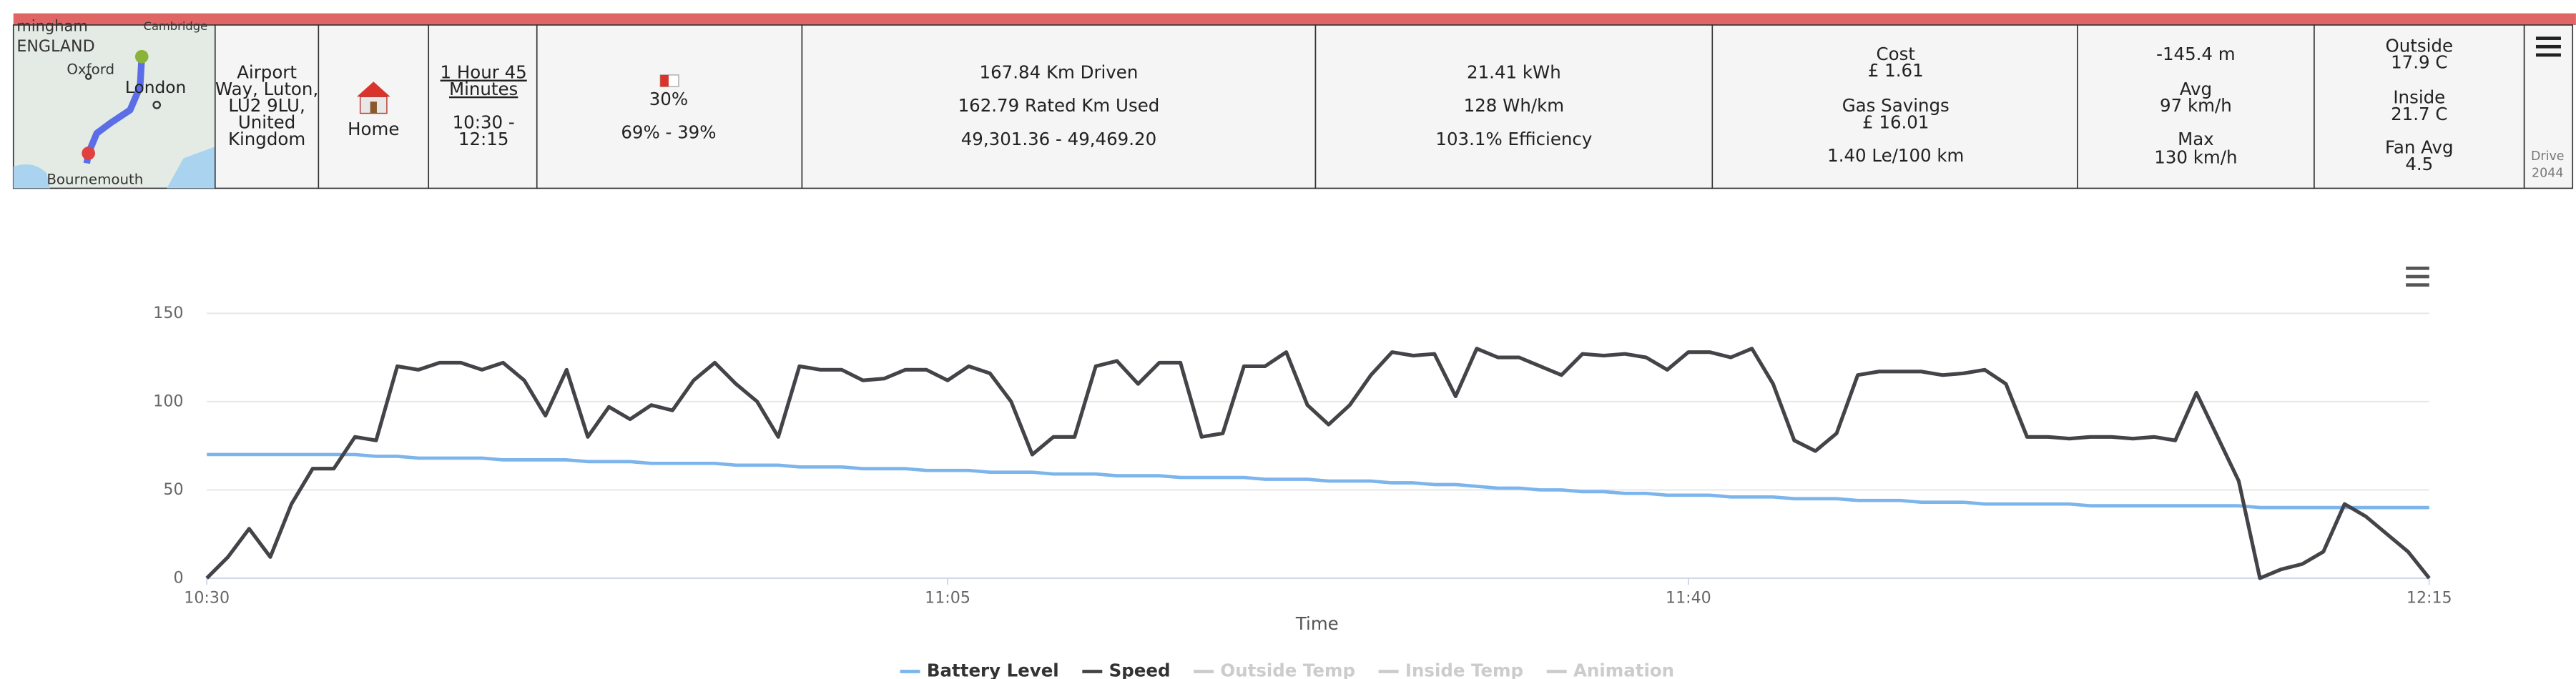 Image resolution: width=2576 pixels, height=679 pixels. Describe the element at coordinates (114, 106) in the screenshot. I see `map-bg` at that location.